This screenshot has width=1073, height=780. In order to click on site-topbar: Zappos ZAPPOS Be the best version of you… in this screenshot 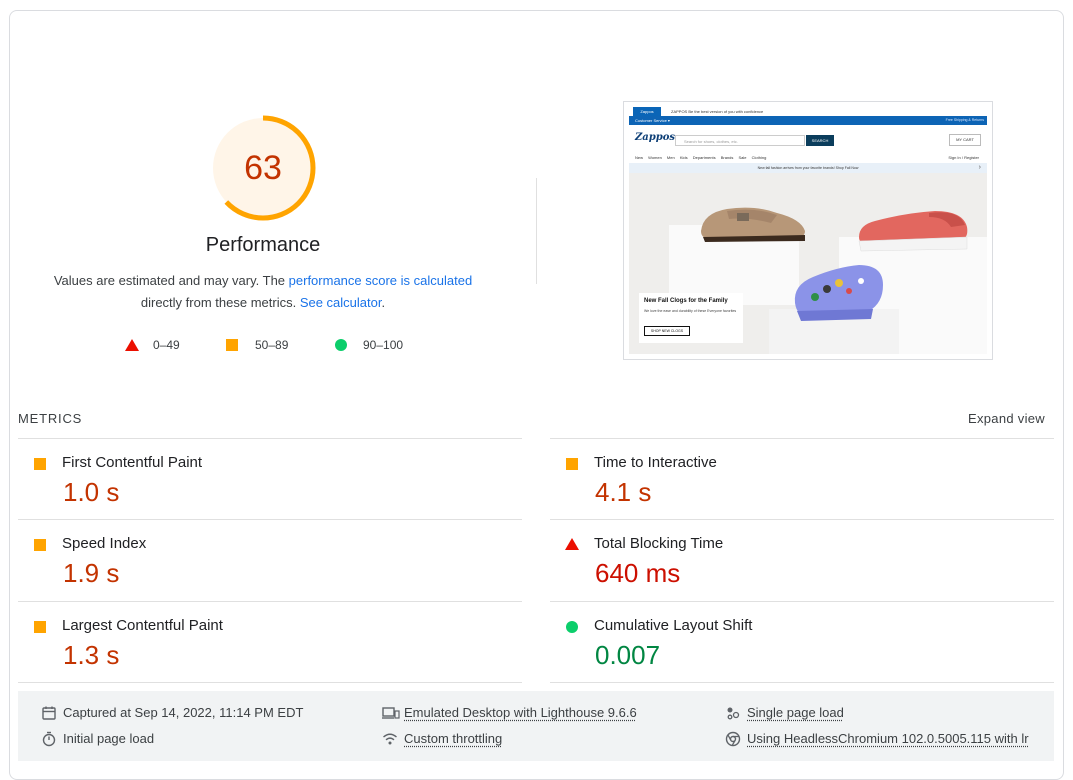, I will do `click(808, 111)`.